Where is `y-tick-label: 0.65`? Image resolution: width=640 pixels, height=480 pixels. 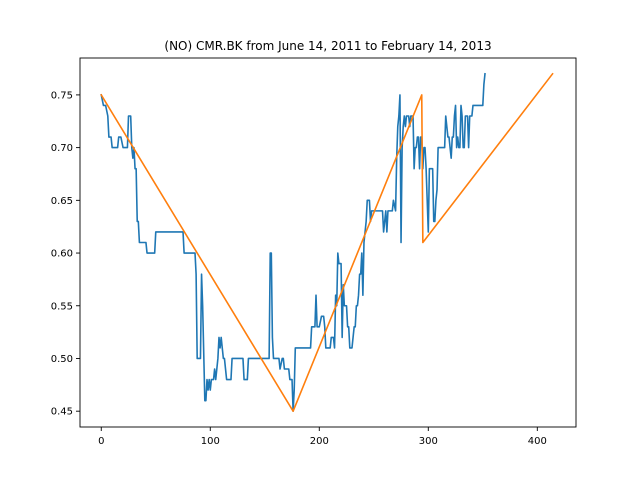
y-tick-label: 0.65 is located at coordinates (62, 201).